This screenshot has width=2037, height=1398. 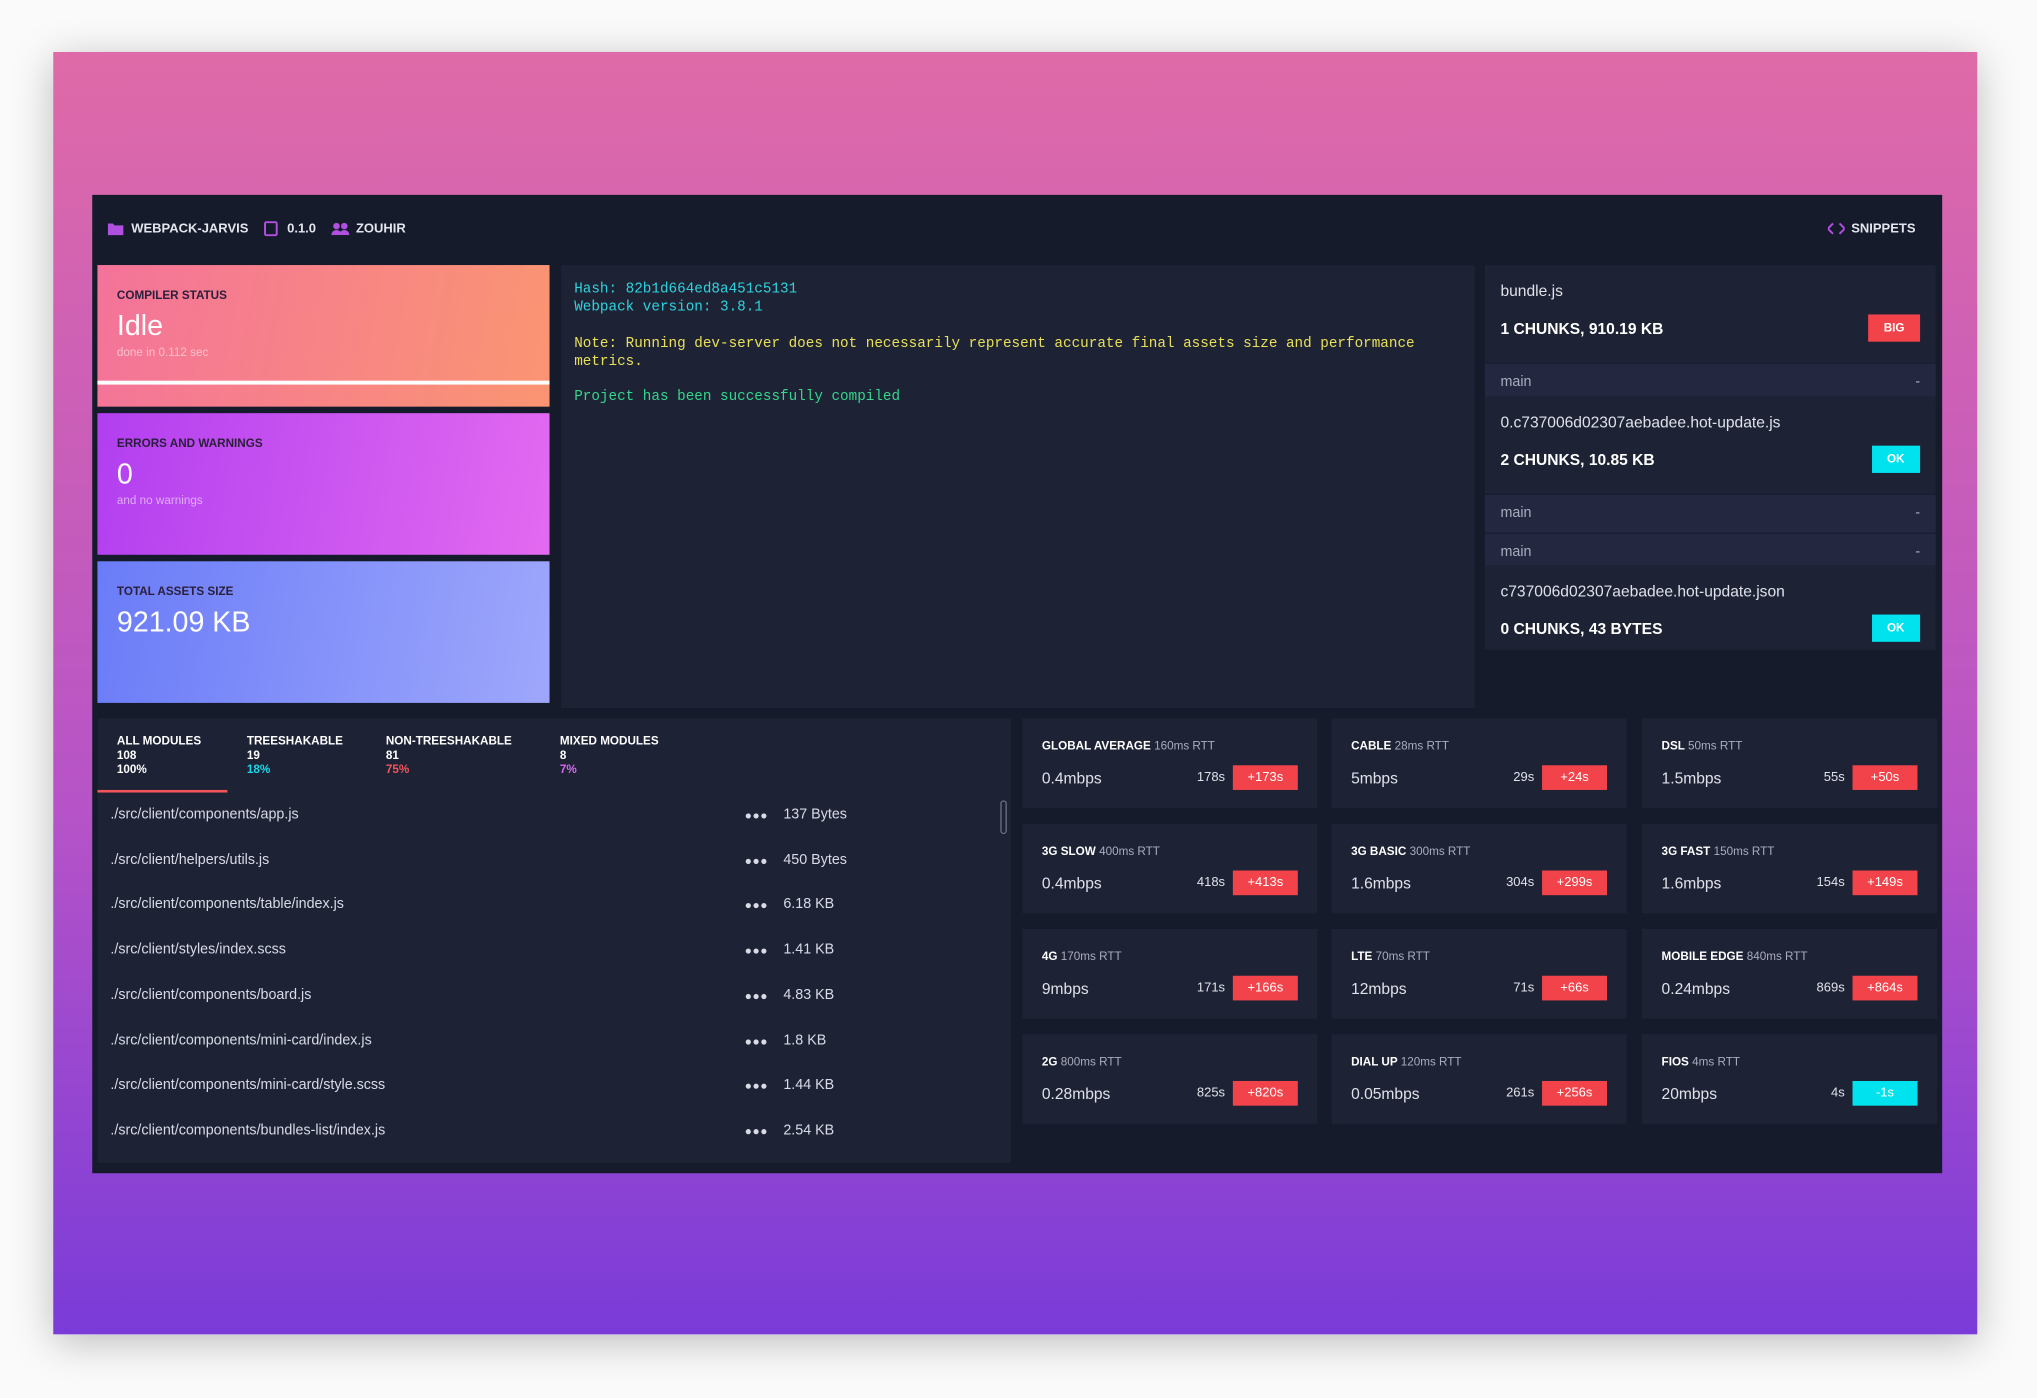 I want to click on network-row: 0.4mbps 178s +173s, so click(x=1170, y=777).